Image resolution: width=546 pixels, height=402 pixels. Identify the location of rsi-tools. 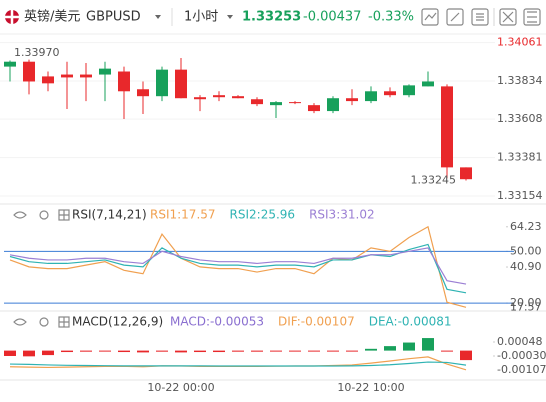
(41, 215).